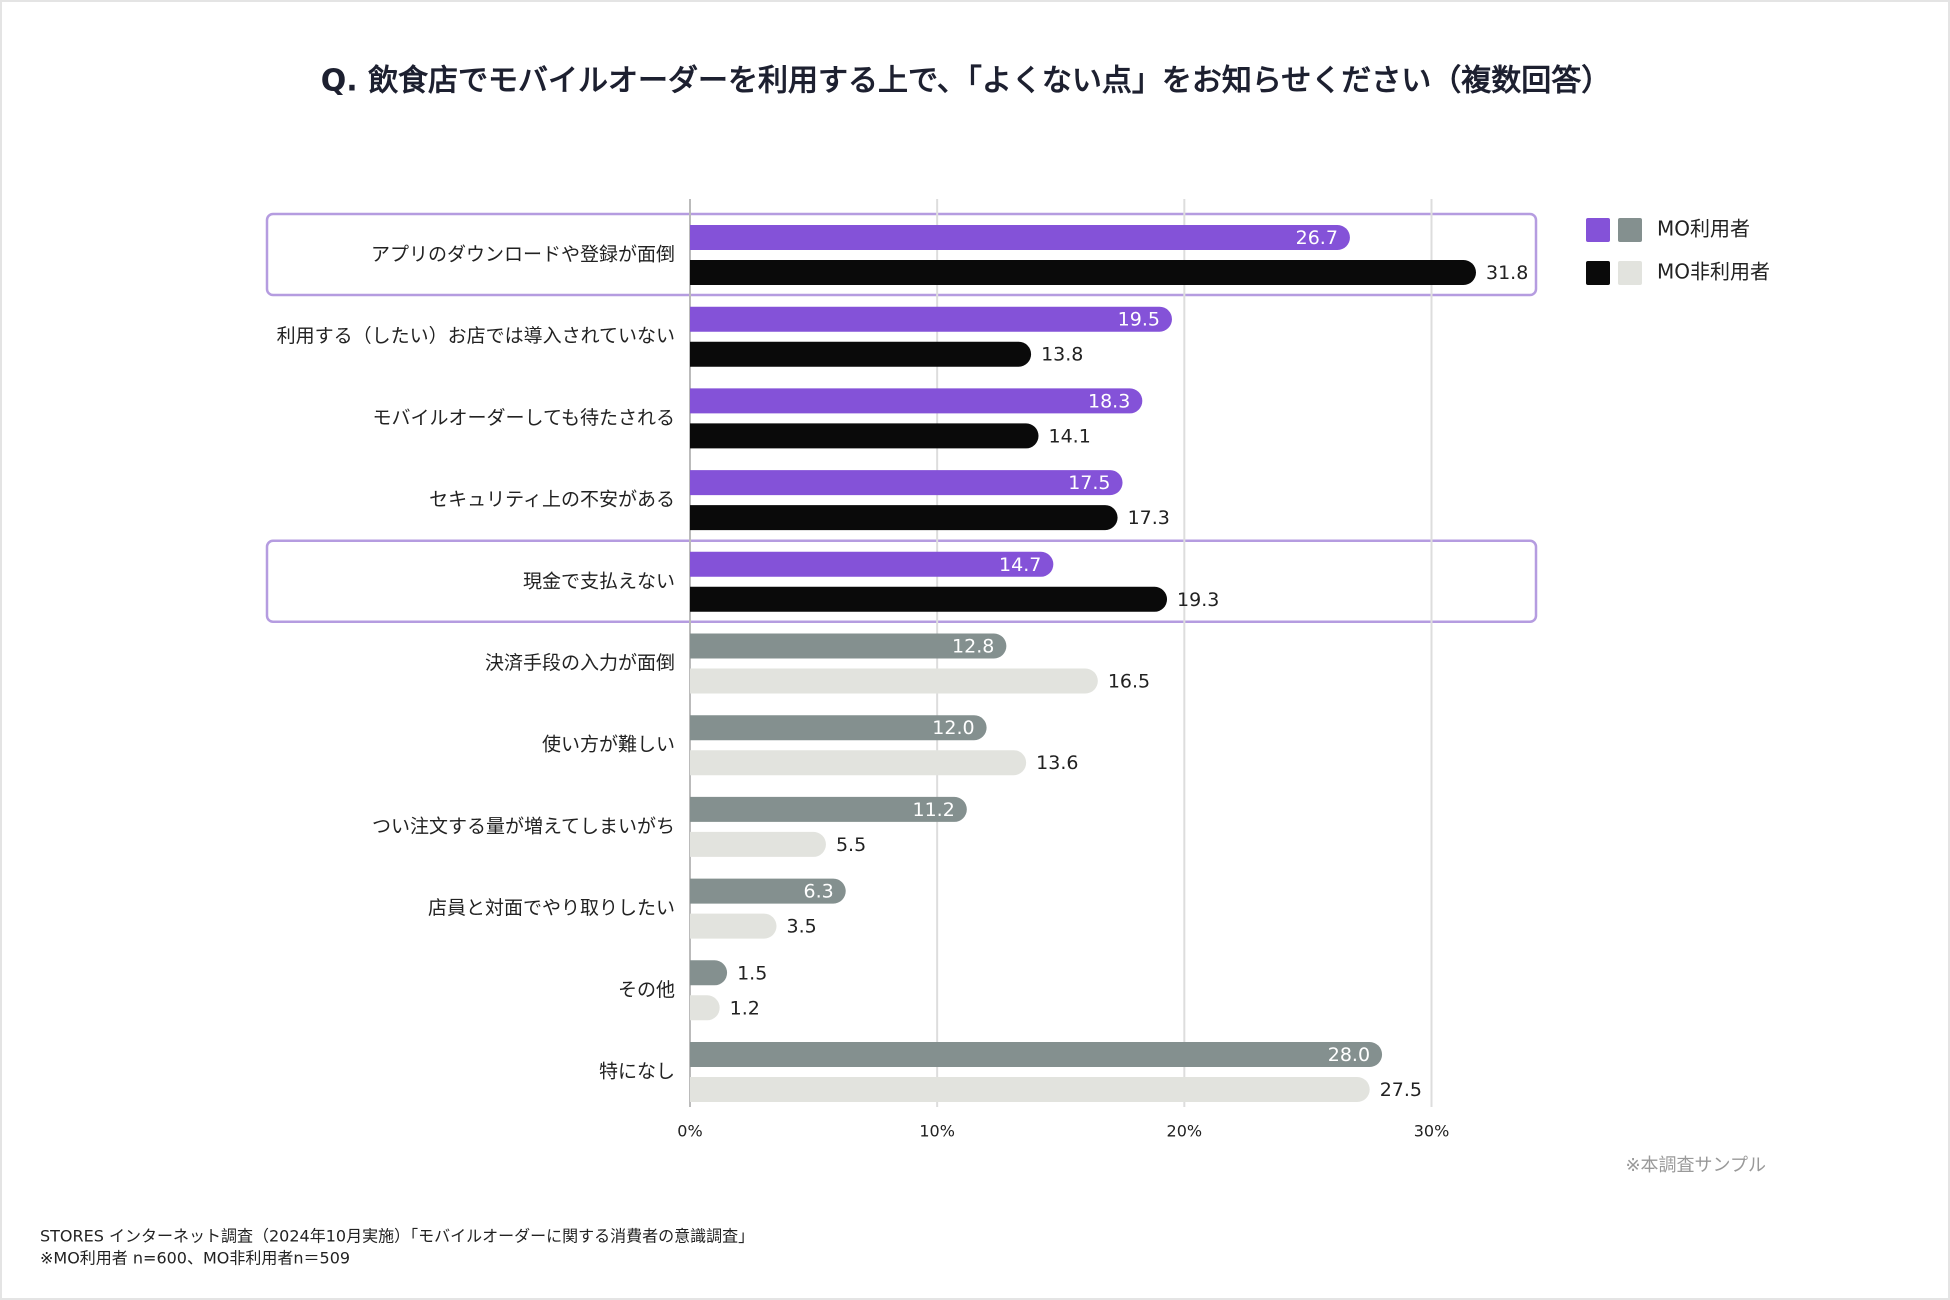 The image size is (1950, 1300). I want to click on x-tick-label: 10%, so click(937, 1131).